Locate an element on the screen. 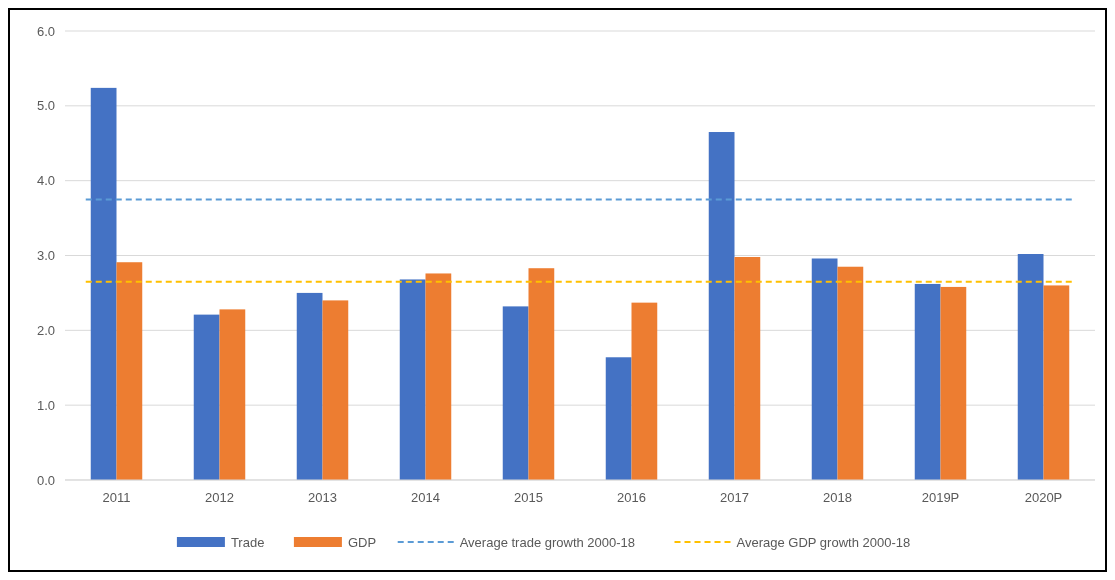  x-tick-label: 2016 is located at coordinates (631, 497).